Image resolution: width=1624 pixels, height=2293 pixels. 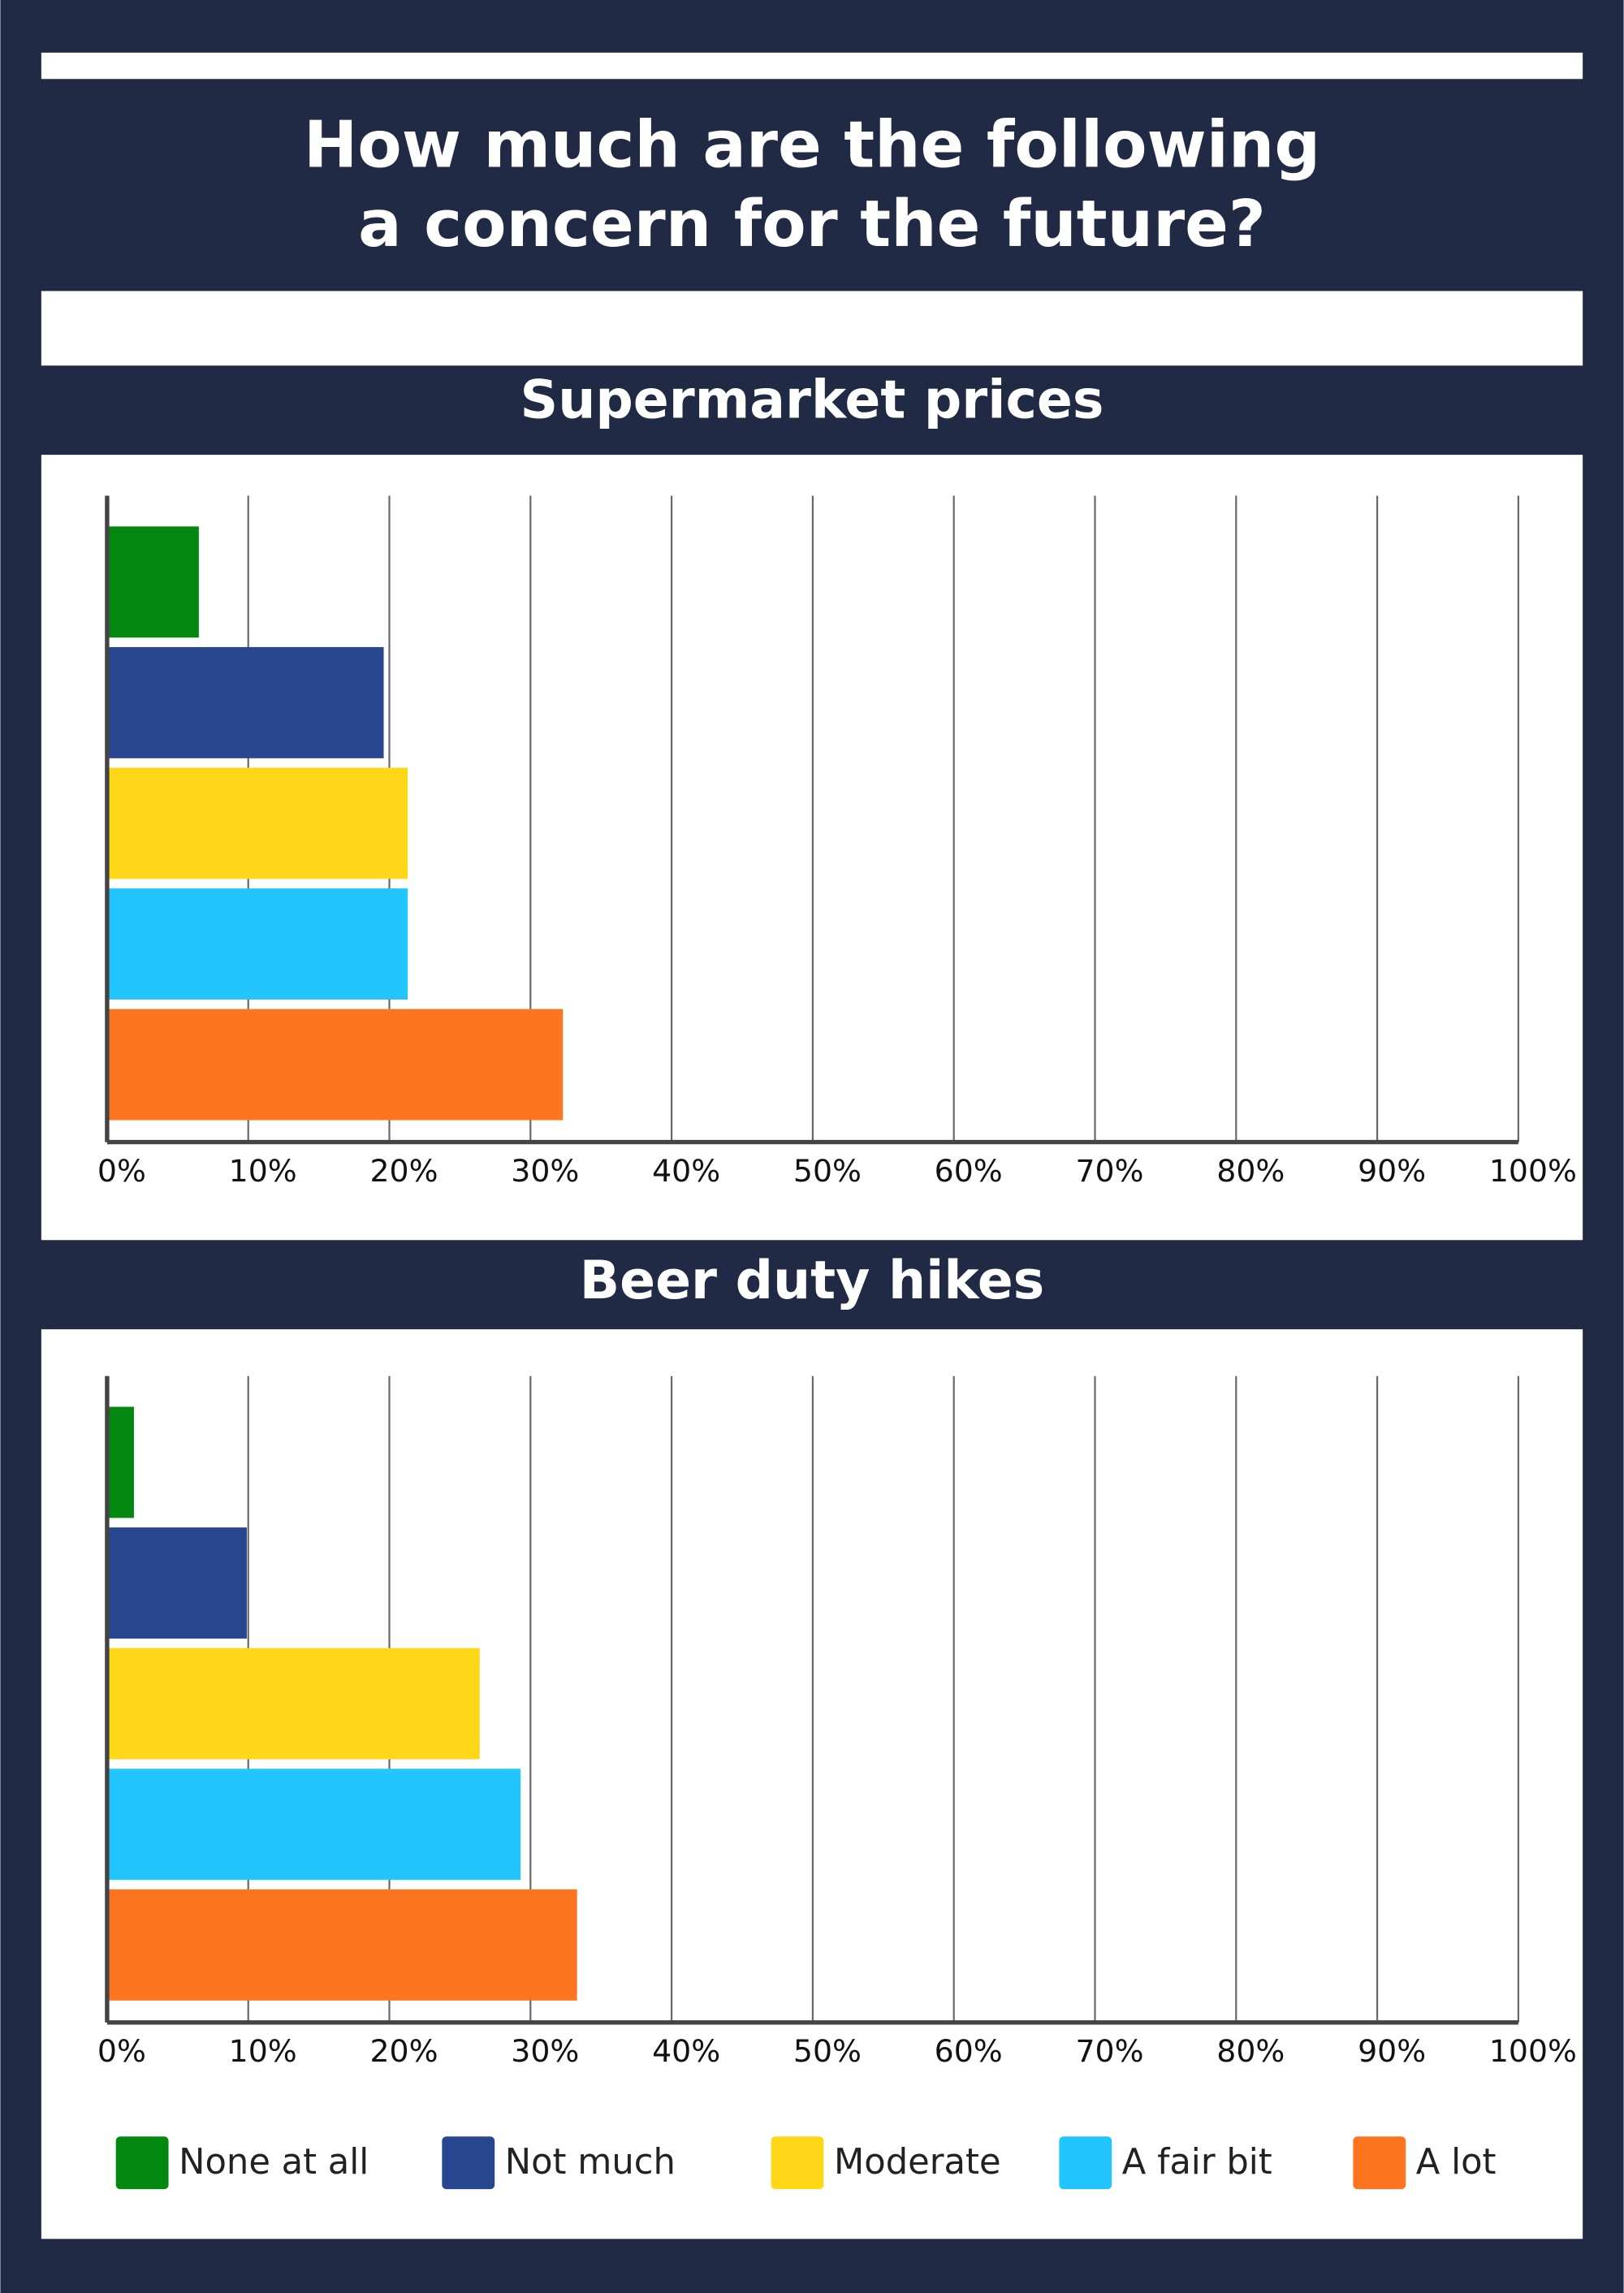 I want to click on chart-title: Supermarket prices, so click(x=812, y=401).